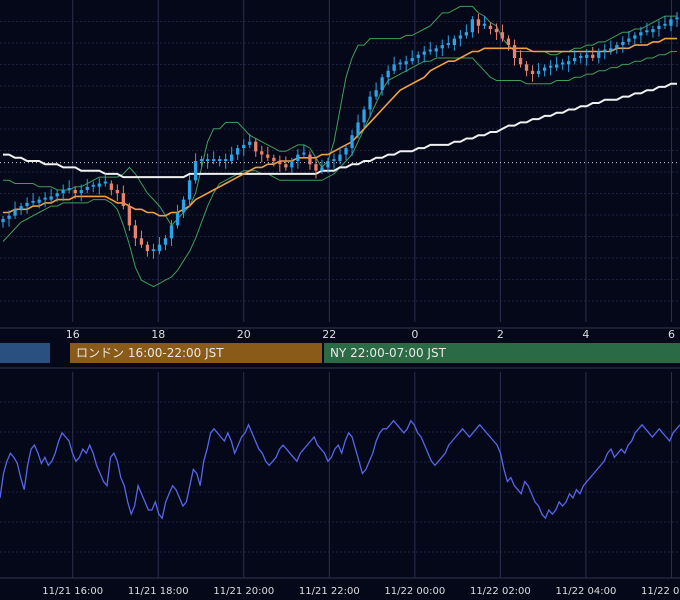 The height and width of the screenshot is (600, 680). I want to click on price-x-tick-label: 2, so click(500, 334).